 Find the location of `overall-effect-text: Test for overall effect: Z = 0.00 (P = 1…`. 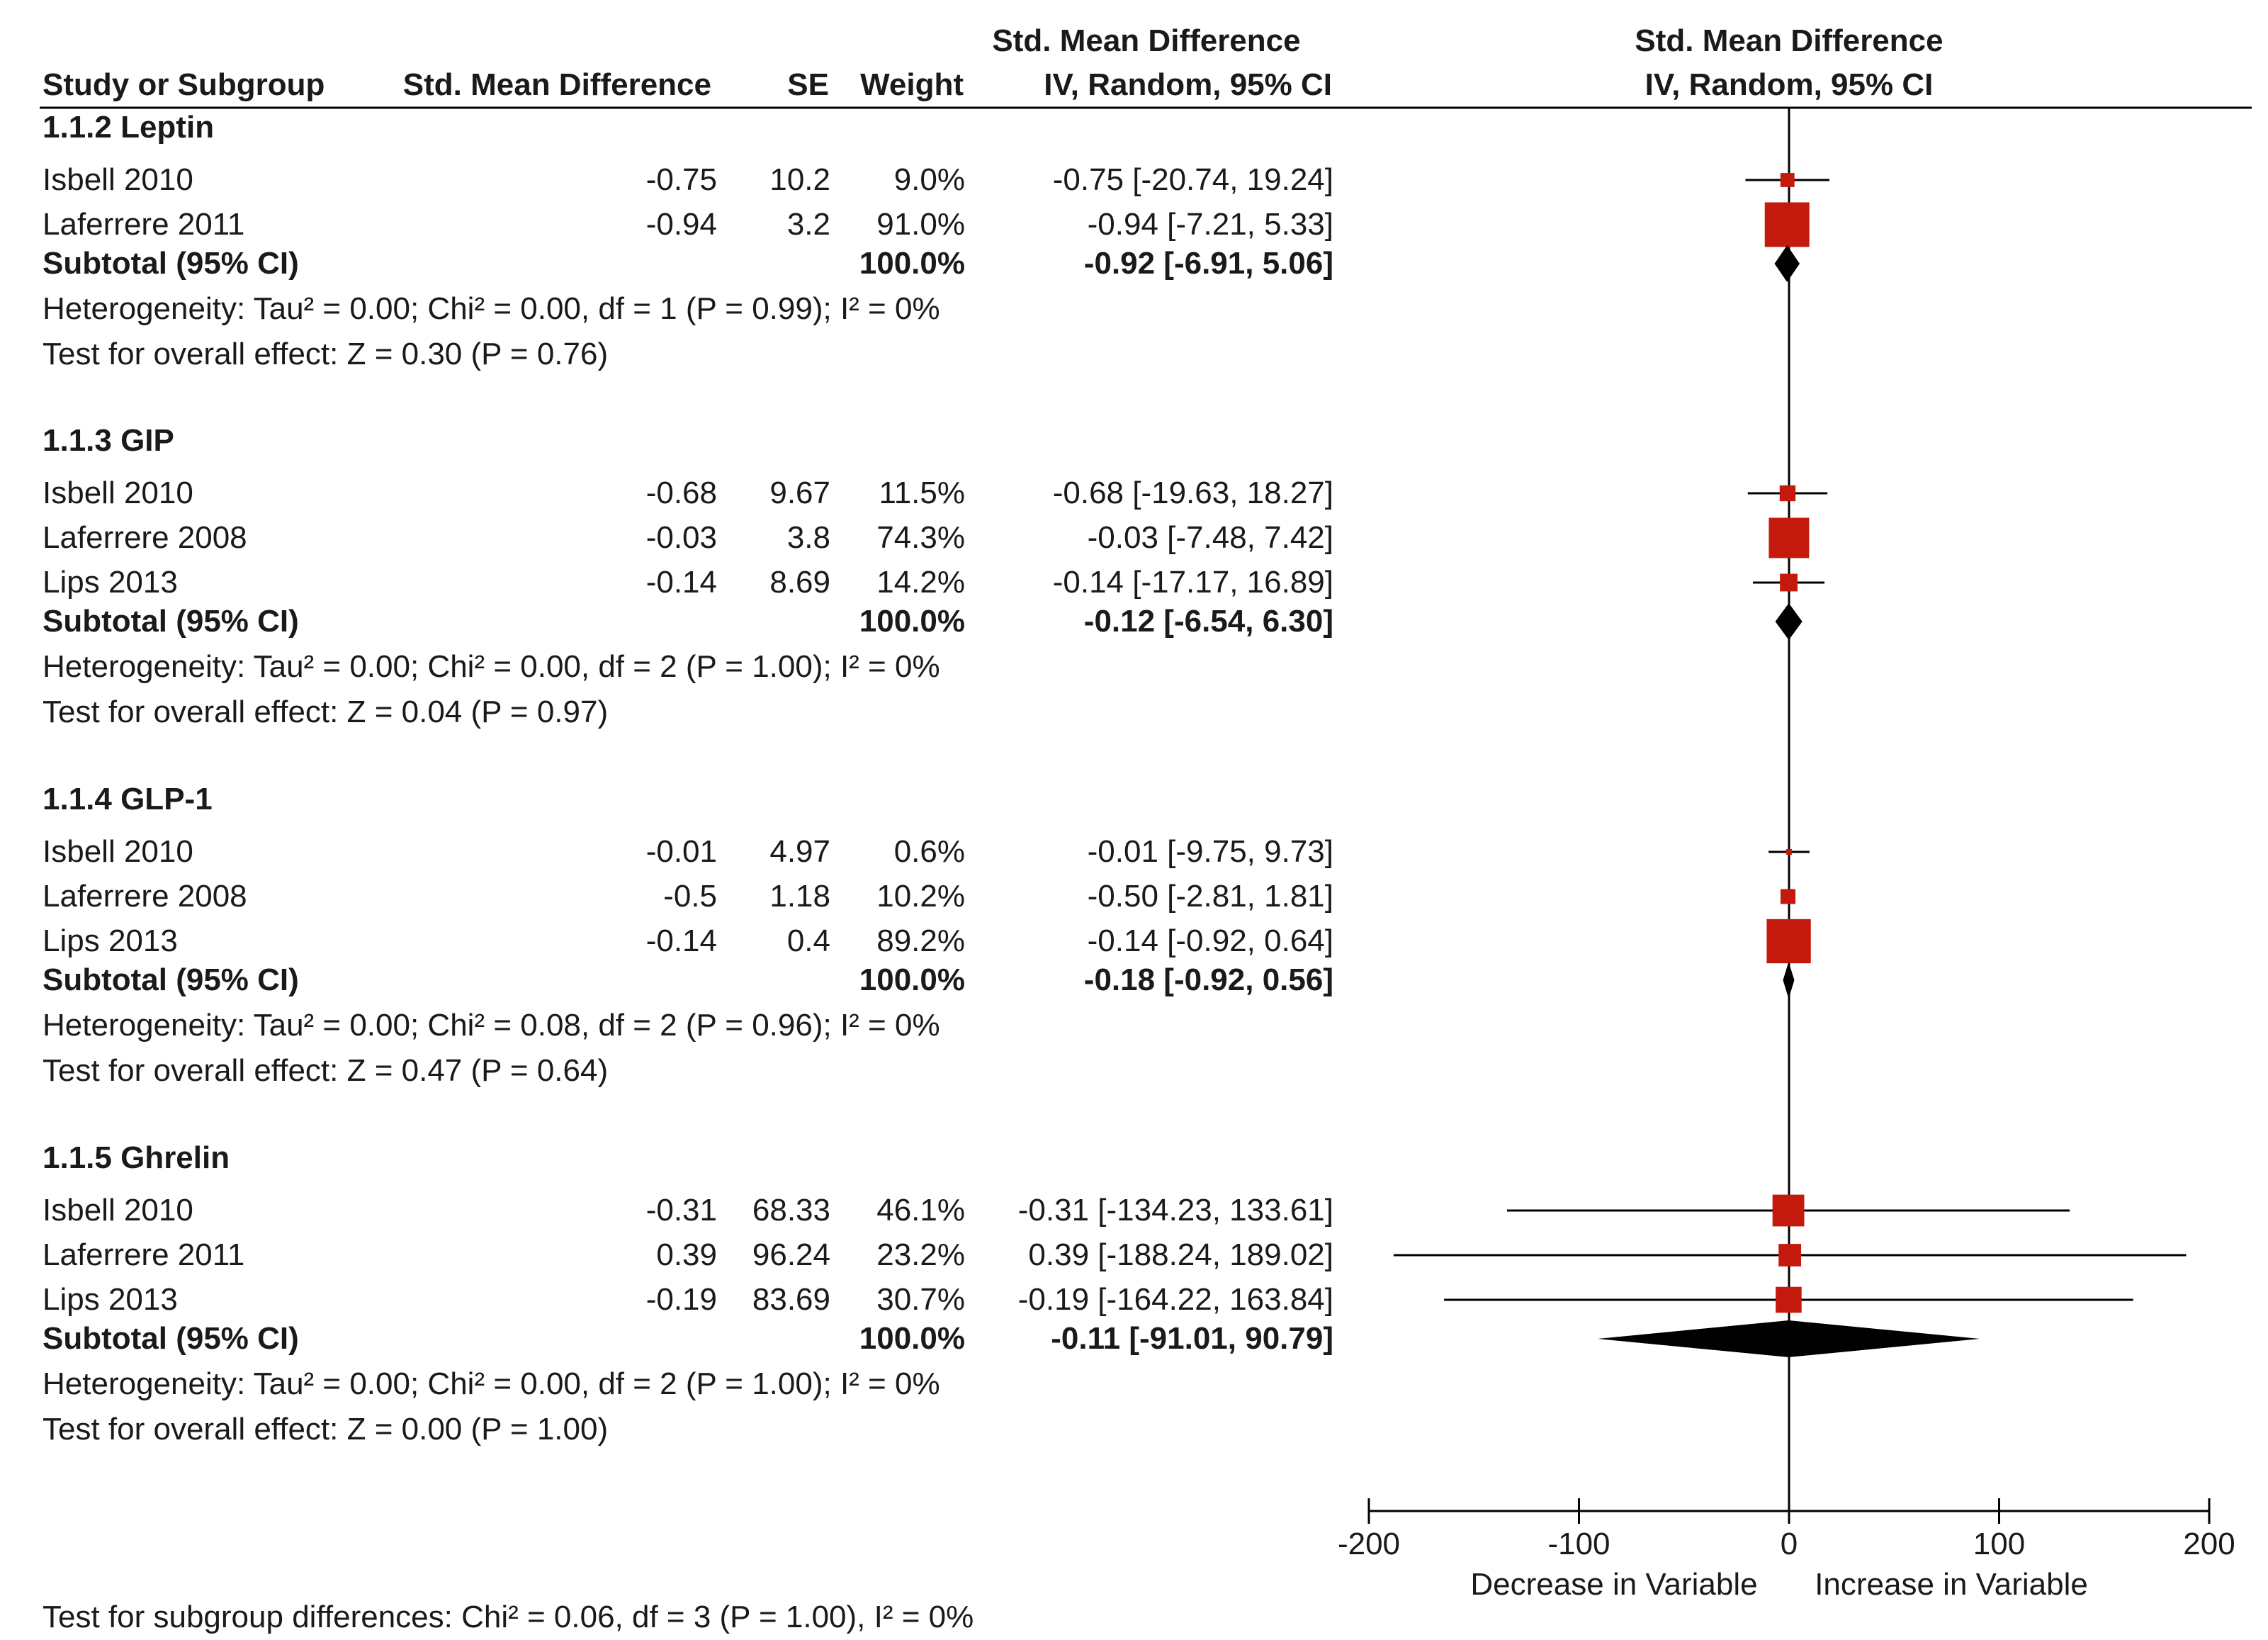

overall-effect-text: Test for overall effect: Z = 0.00 (P = 1… is located at coordinates (326, 1429).